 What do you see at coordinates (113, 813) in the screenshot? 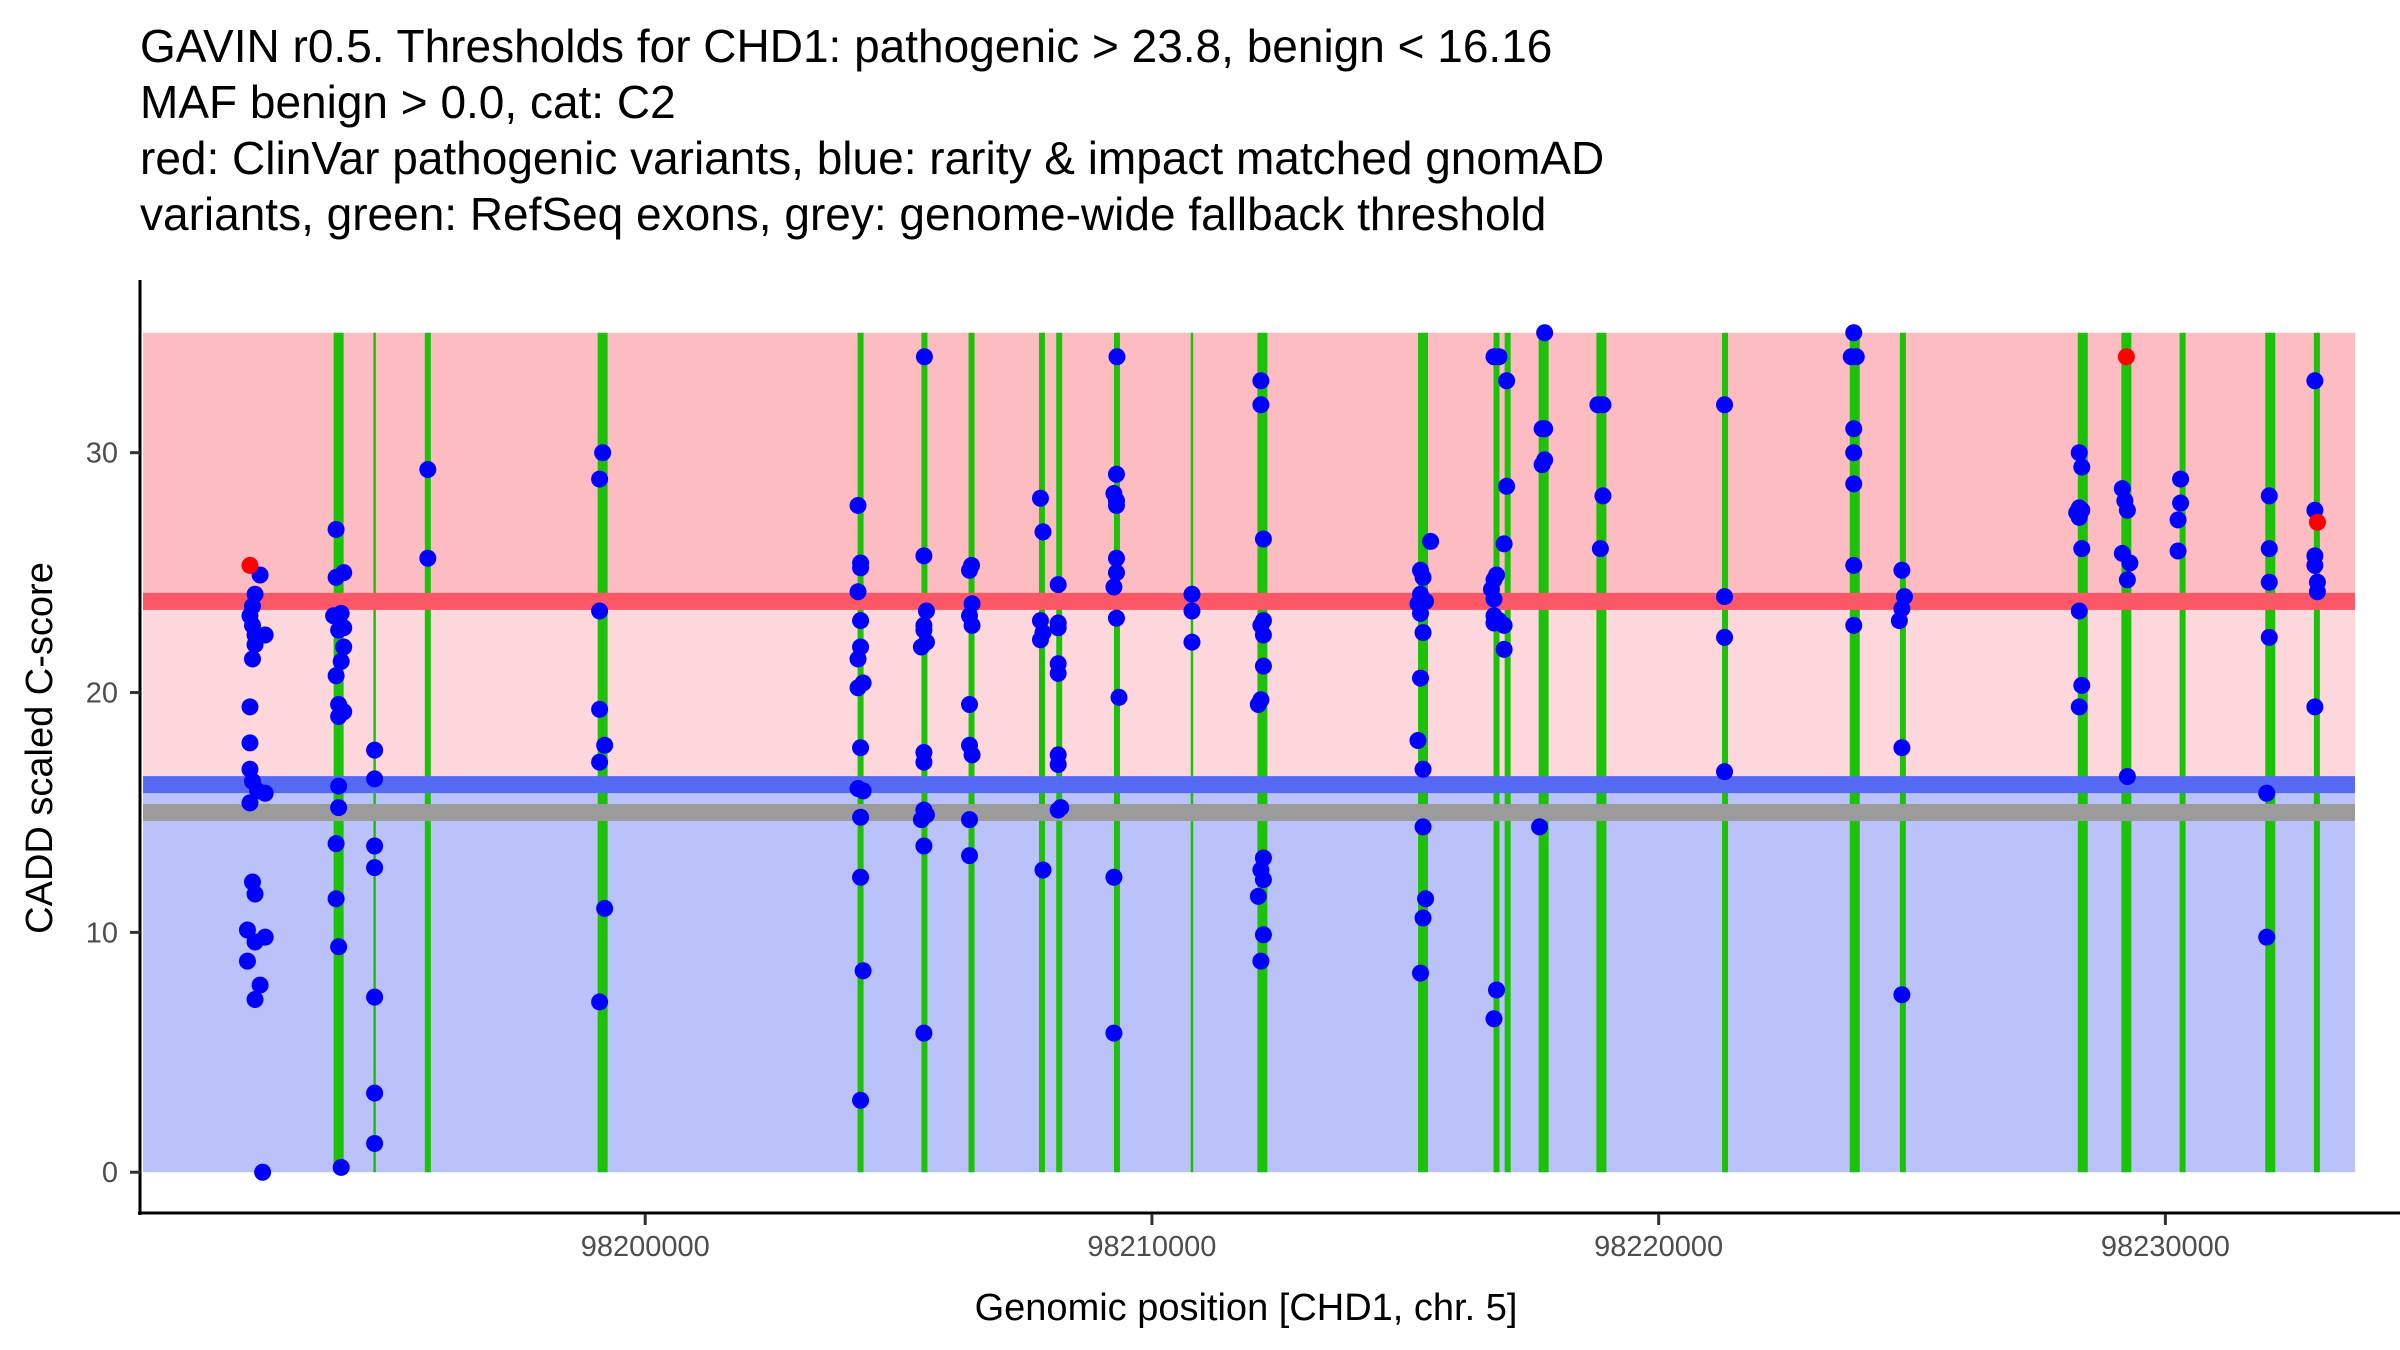
I see `y-ticks: 0 10 20 30` at bounding box center [113, 813].